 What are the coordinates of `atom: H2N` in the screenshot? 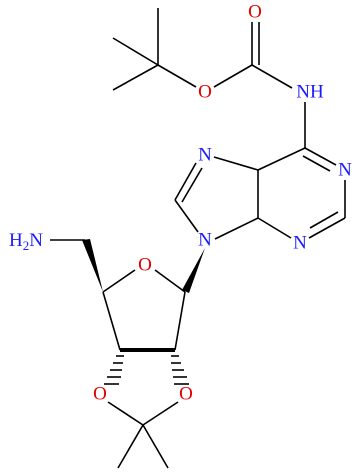 It's located at (26, 241).